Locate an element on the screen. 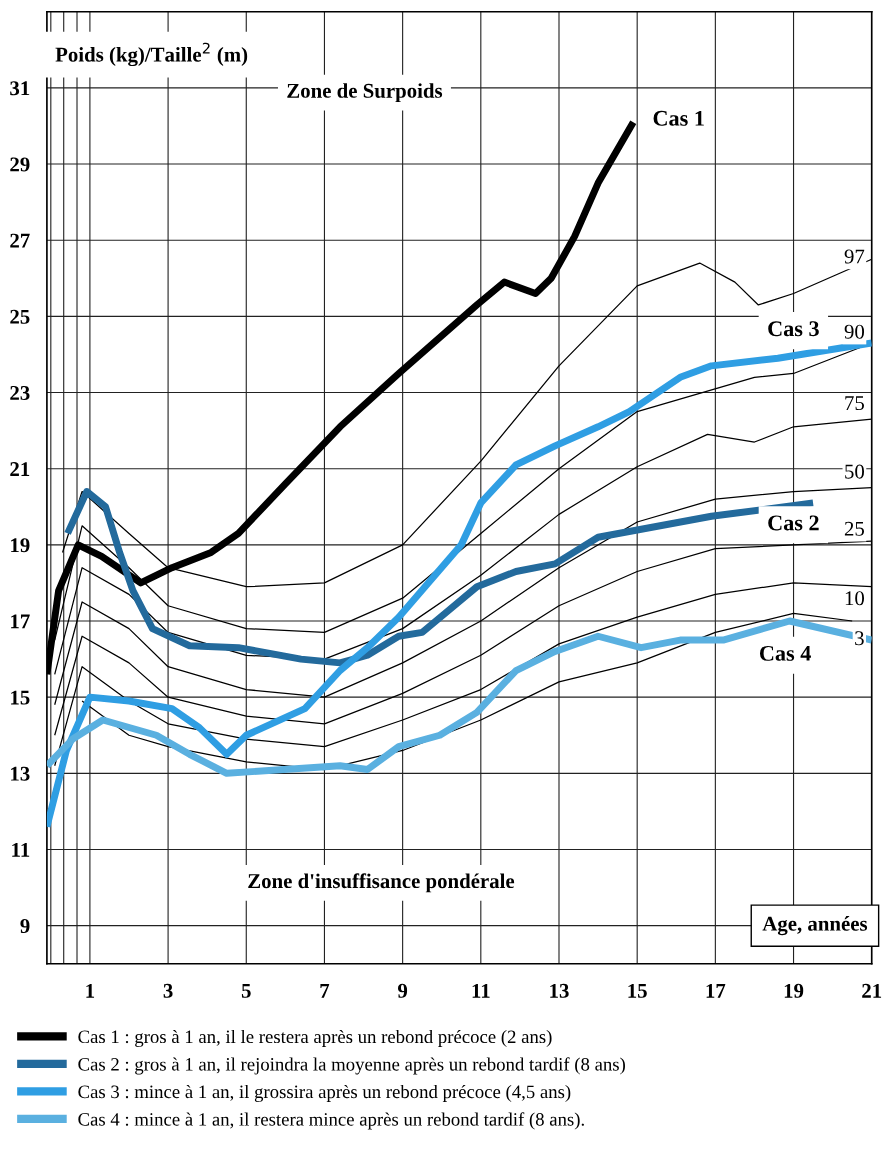  x-tick-label: 17 is located at coordinates (716, 990).